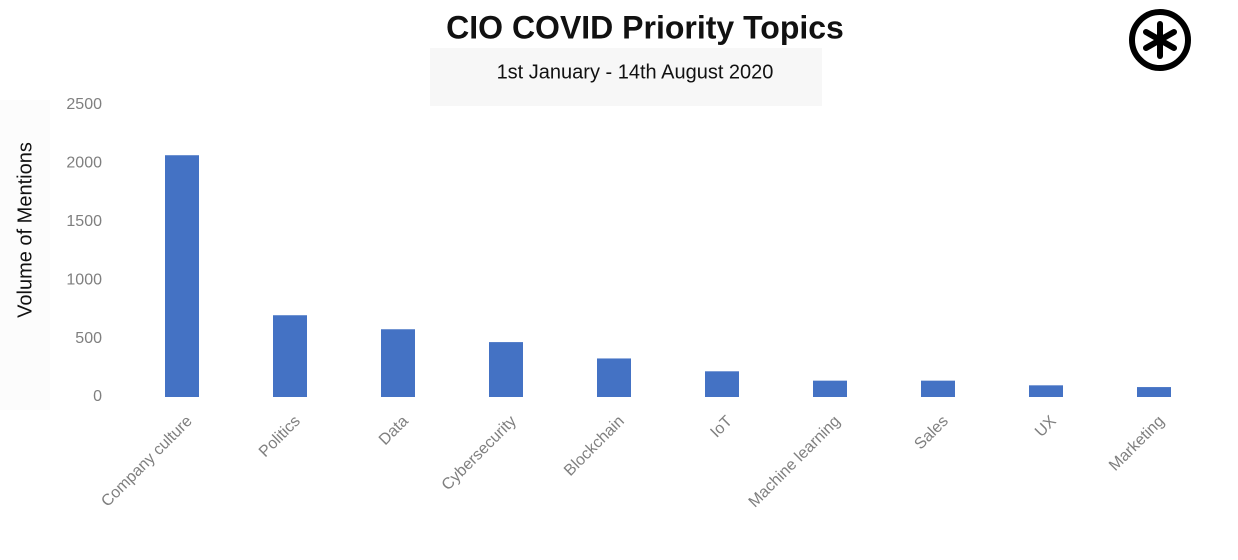 The image size is (1238, 560). I want to click on chart-subtitle: 1st January - 14th August 2020, so click(635, 72).